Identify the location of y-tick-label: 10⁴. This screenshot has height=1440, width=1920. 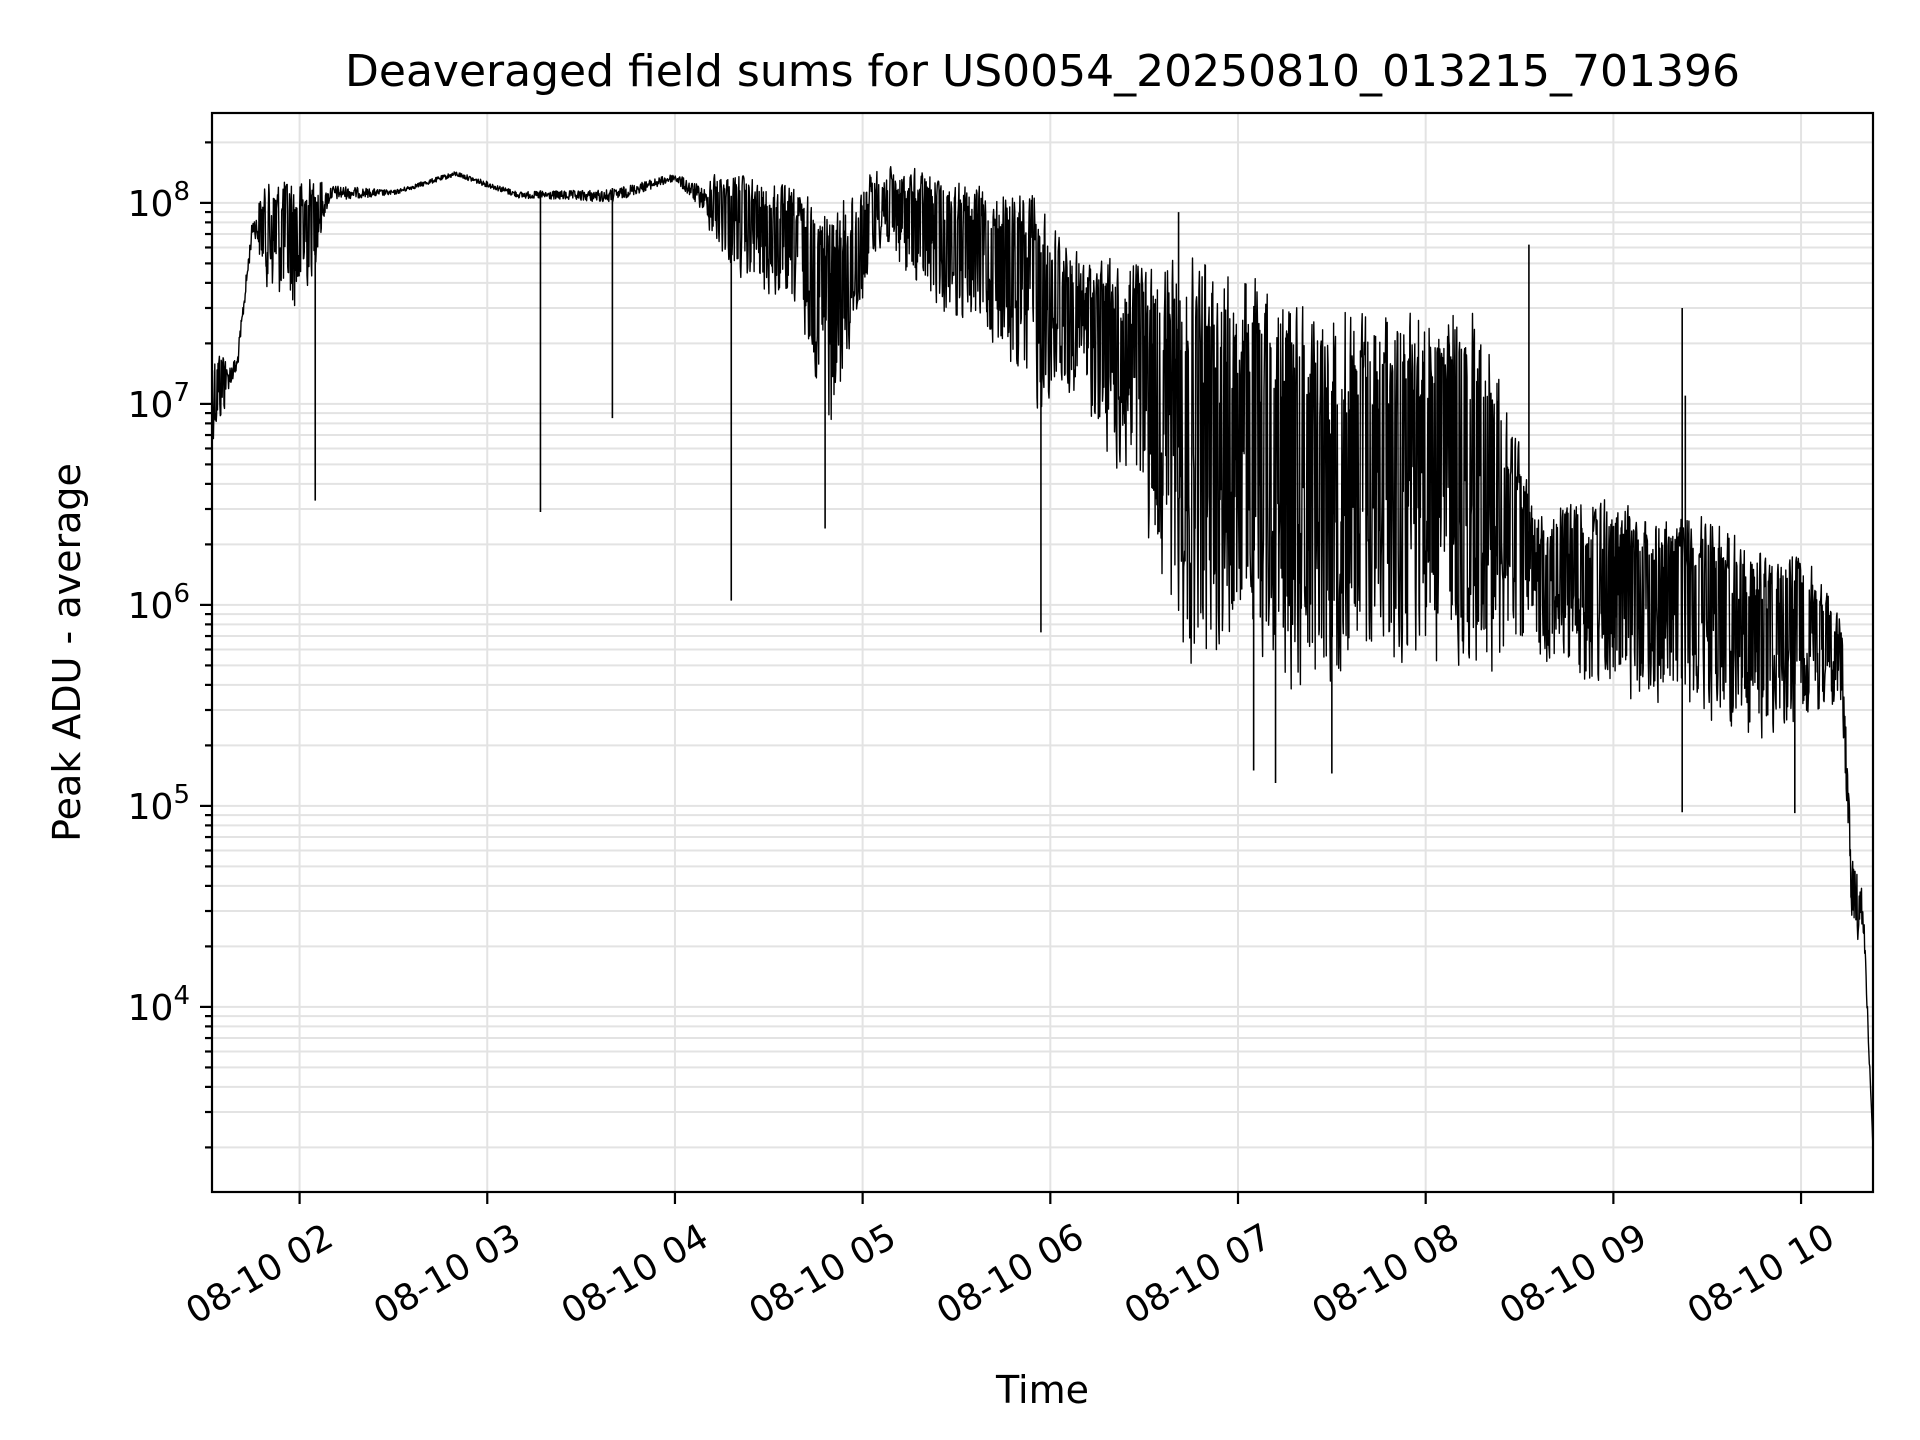
(159, 1005).